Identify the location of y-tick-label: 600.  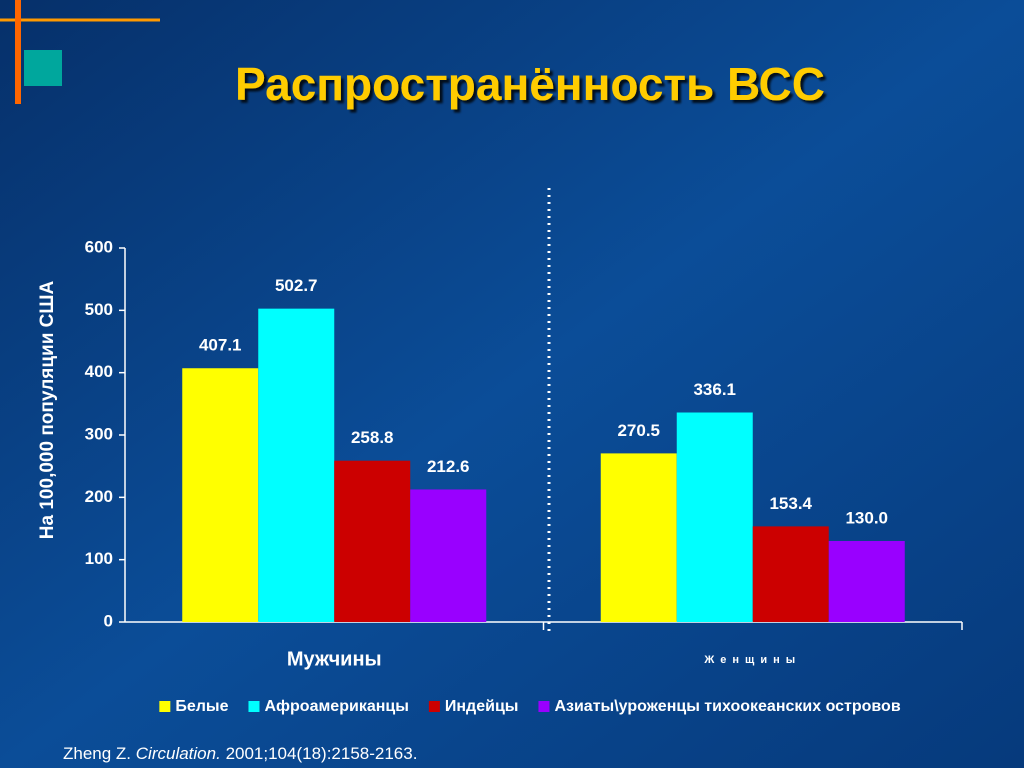
(99, 246).